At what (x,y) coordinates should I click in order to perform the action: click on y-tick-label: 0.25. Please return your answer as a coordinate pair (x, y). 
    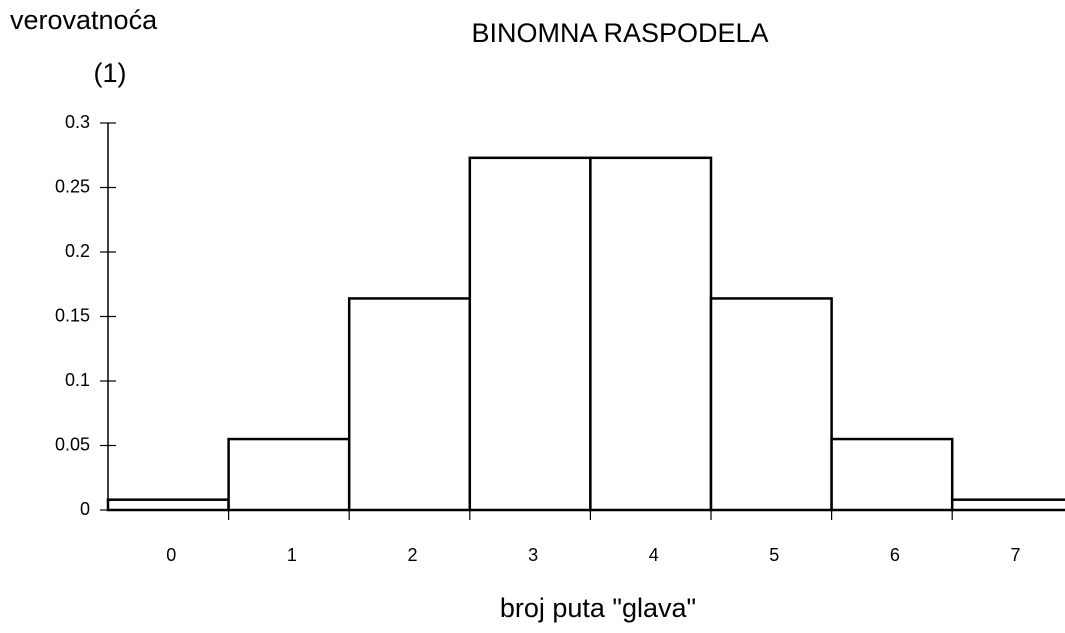
    Looking at the image, I should click on (72, 186).